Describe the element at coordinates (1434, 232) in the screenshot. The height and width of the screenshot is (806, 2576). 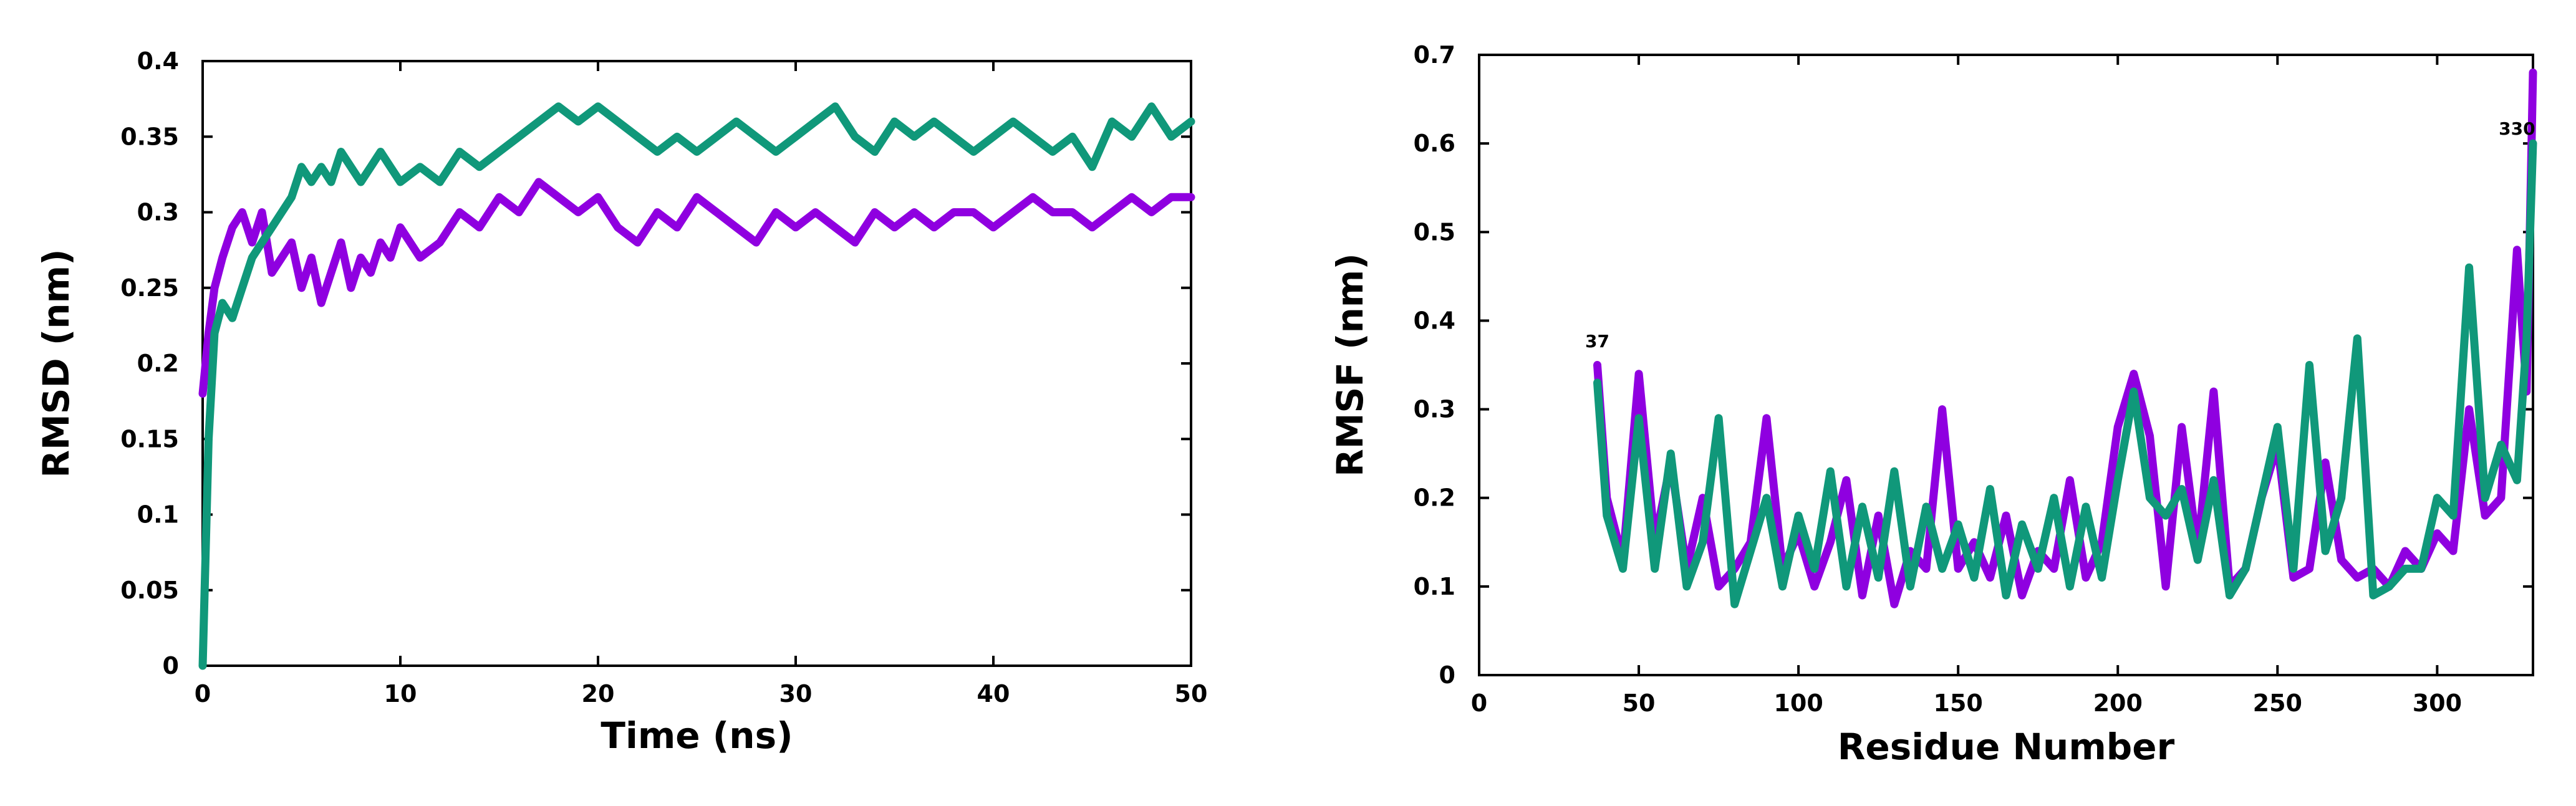
I see `rmsf-y-tick-label: 0.5` at that location.